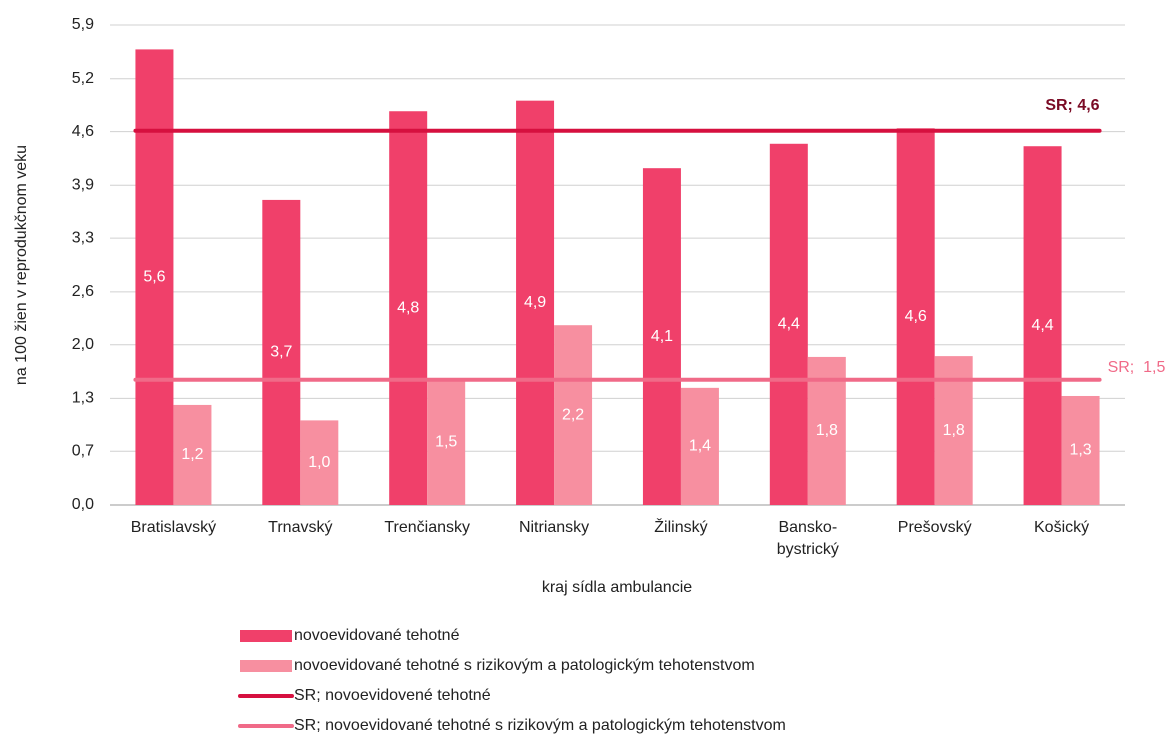  I want to click on data-label: 3,7, so click(281, 352).